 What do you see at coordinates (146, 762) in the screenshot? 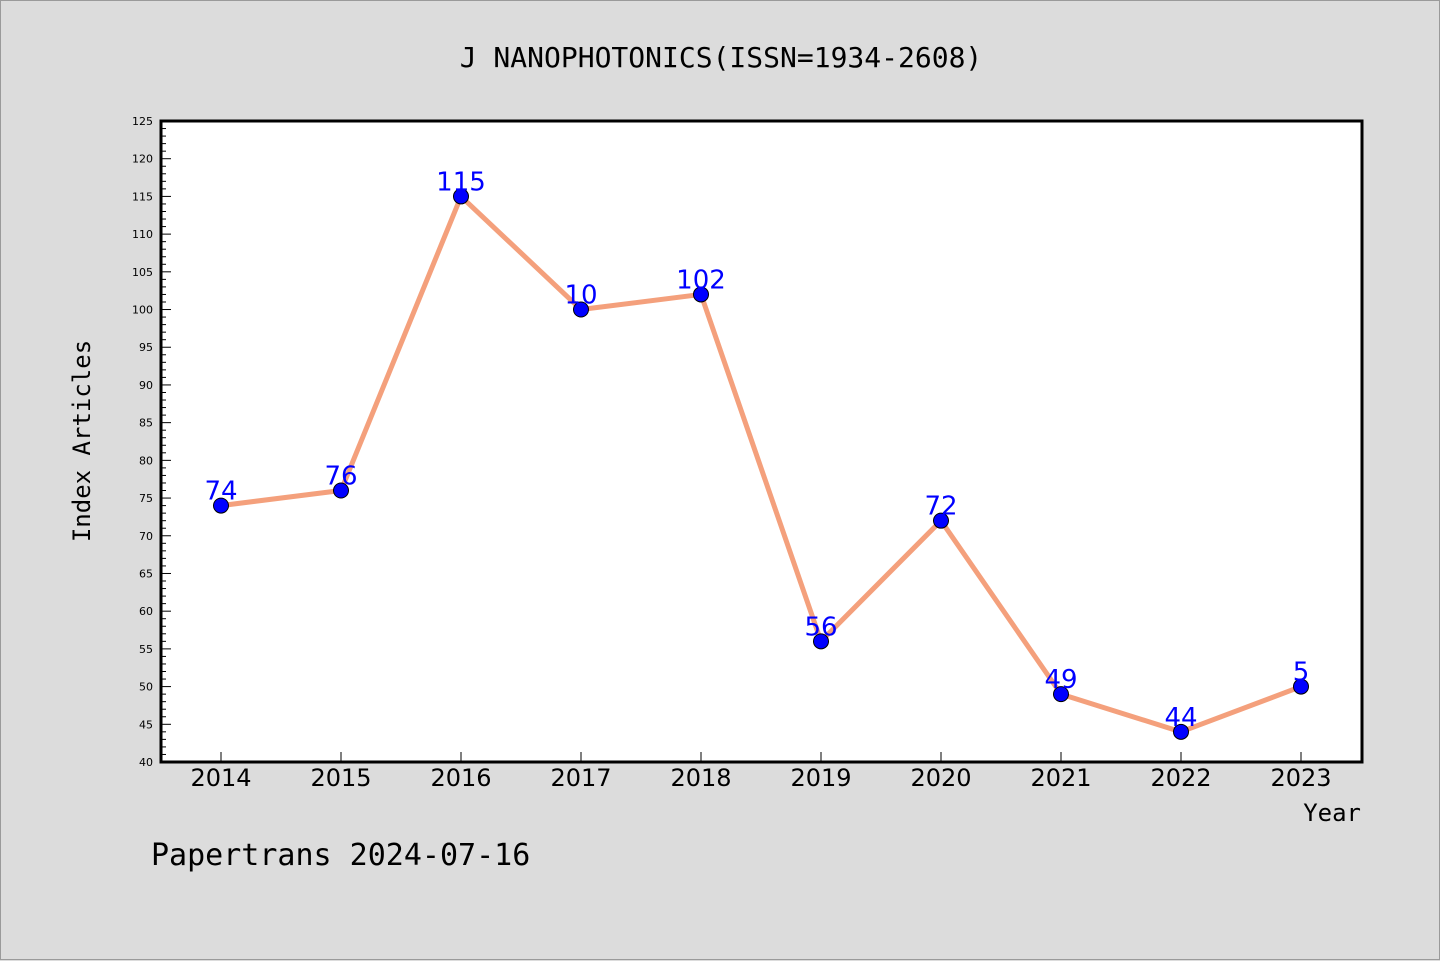
I see `y-tick-label: 40` at bounding box center [146, 762].